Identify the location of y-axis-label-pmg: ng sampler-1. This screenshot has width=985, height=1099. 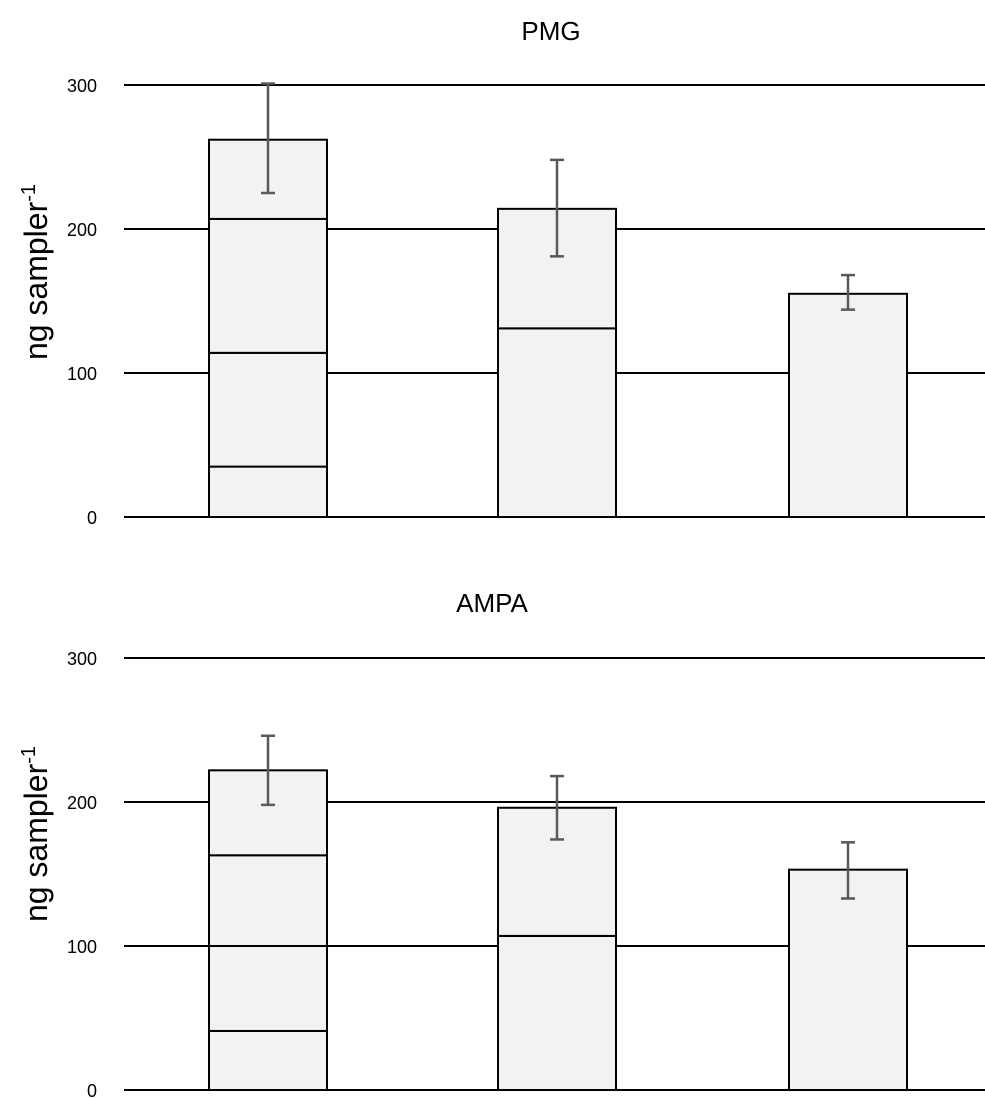
(36, 272).